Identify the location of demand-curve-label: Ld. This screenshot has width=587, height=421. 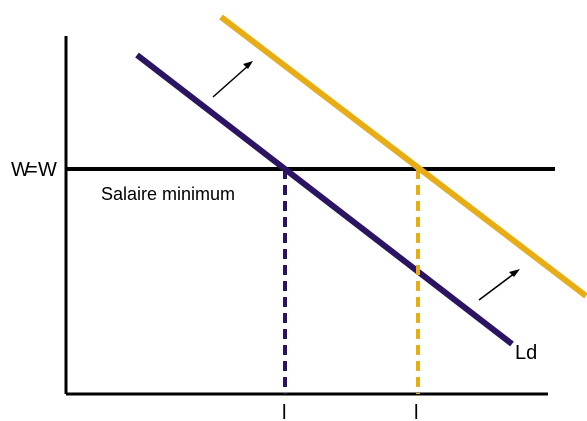
(526, 353).